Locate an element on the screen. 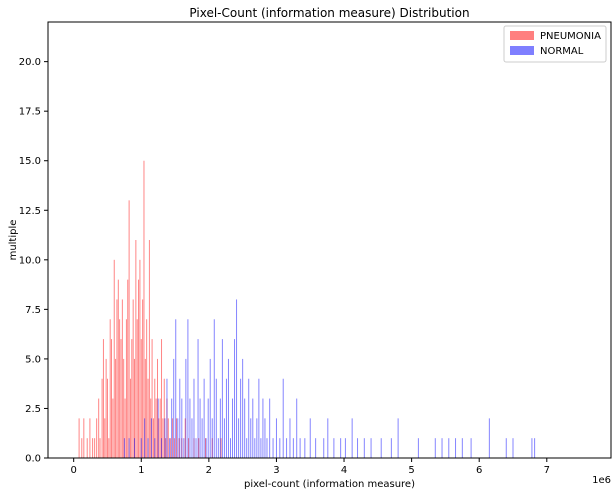 The width and height of the screenshot is (615, 496). legend-swatch-normal is located at coordinates (522, 50).